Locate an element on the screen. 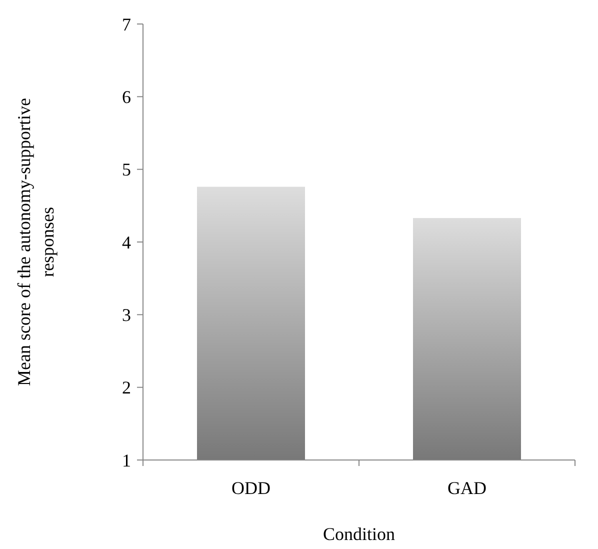 This screenshot has height=549, width=598. x-tick-label: GAD is located at coordinates (467, 488).